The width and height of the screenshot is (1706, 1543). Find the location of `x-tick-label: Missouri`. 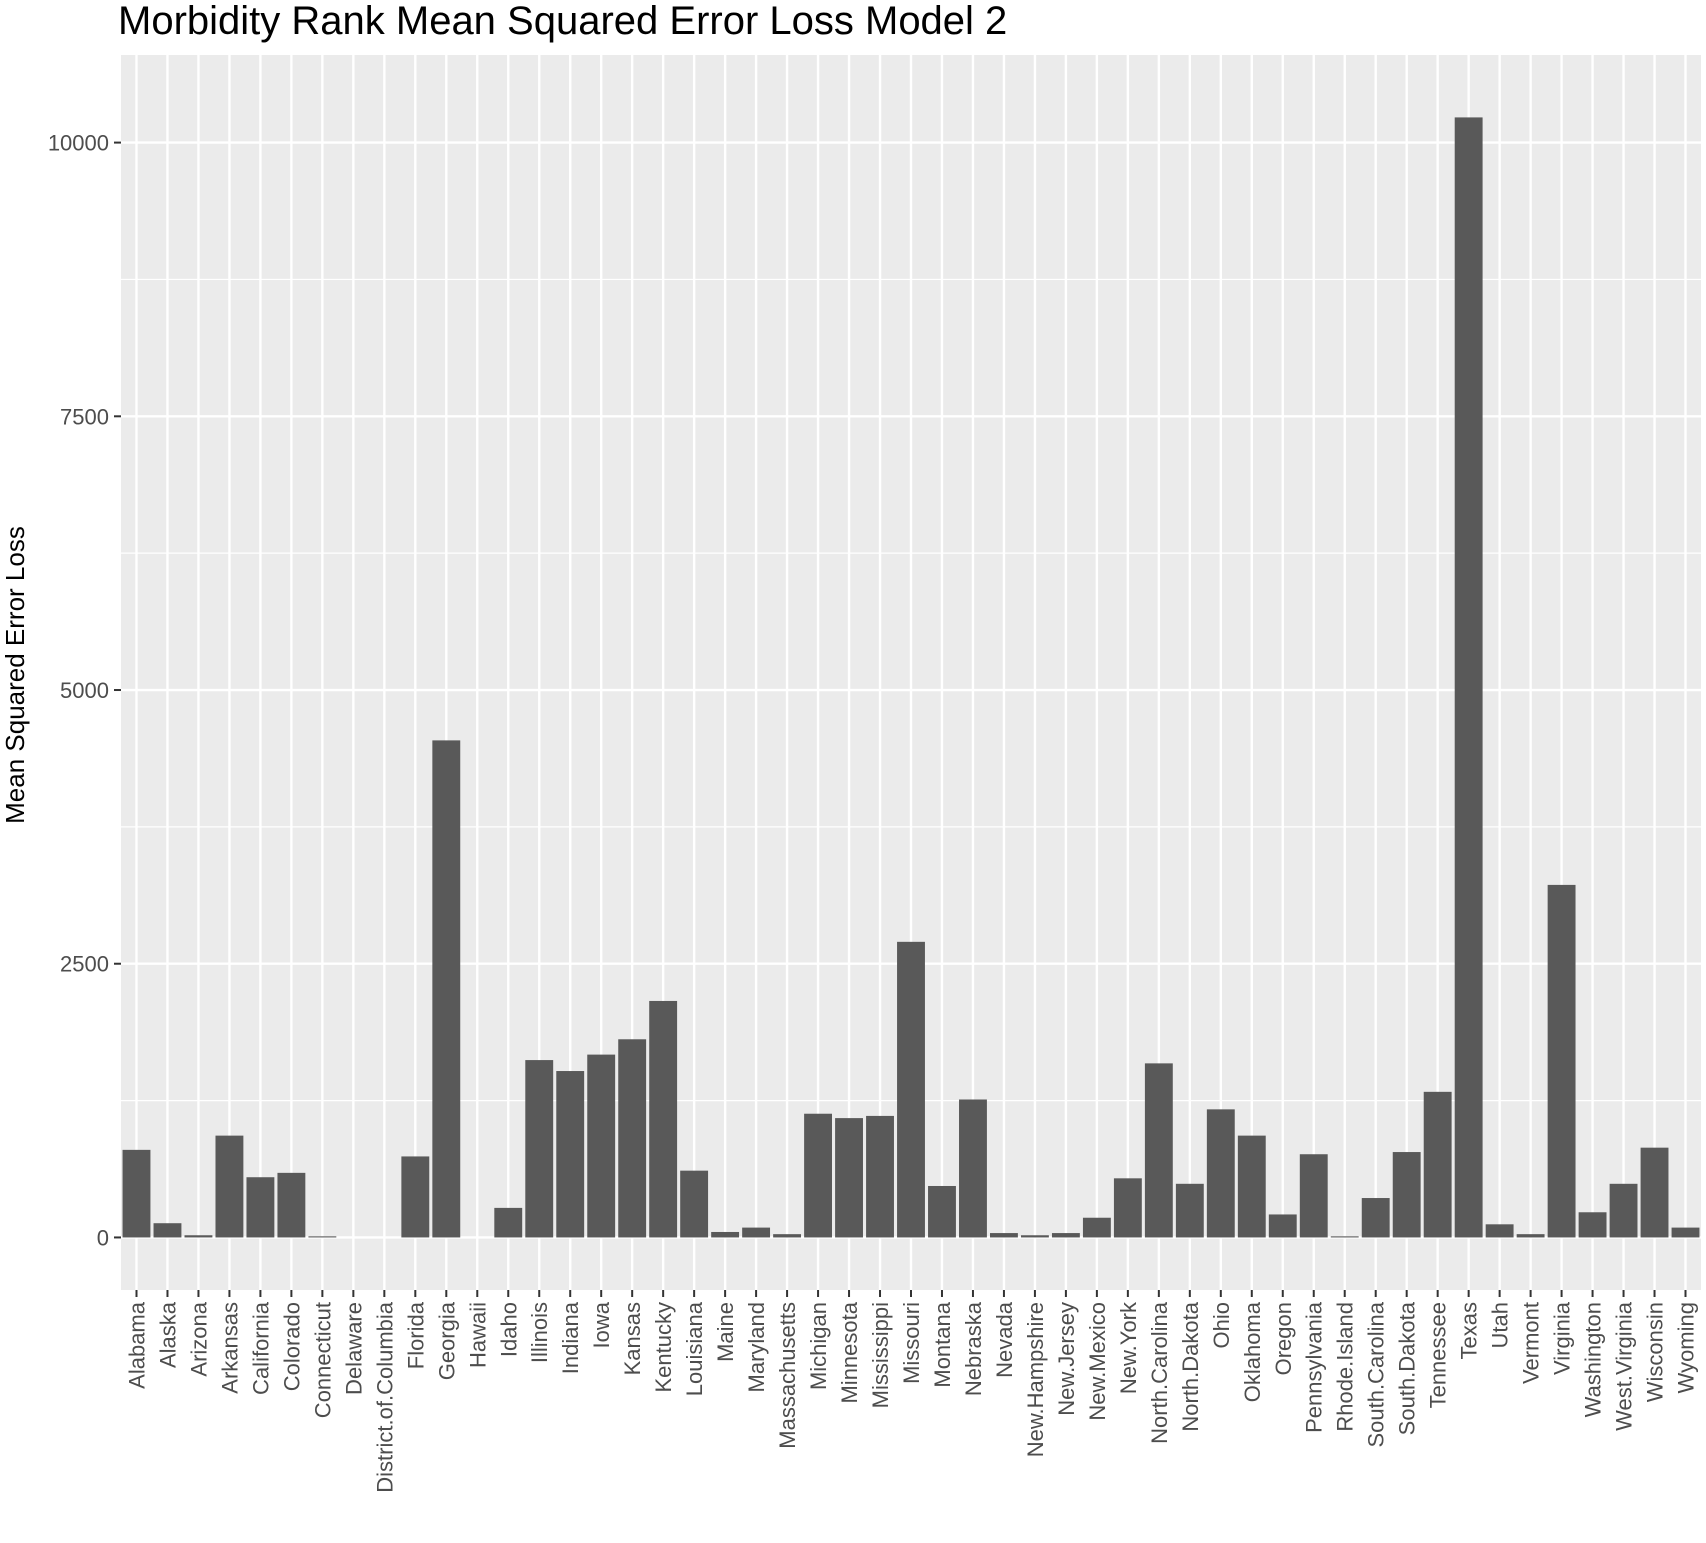

x-tick-label: Missouri is located at coordinates (911, 1343).